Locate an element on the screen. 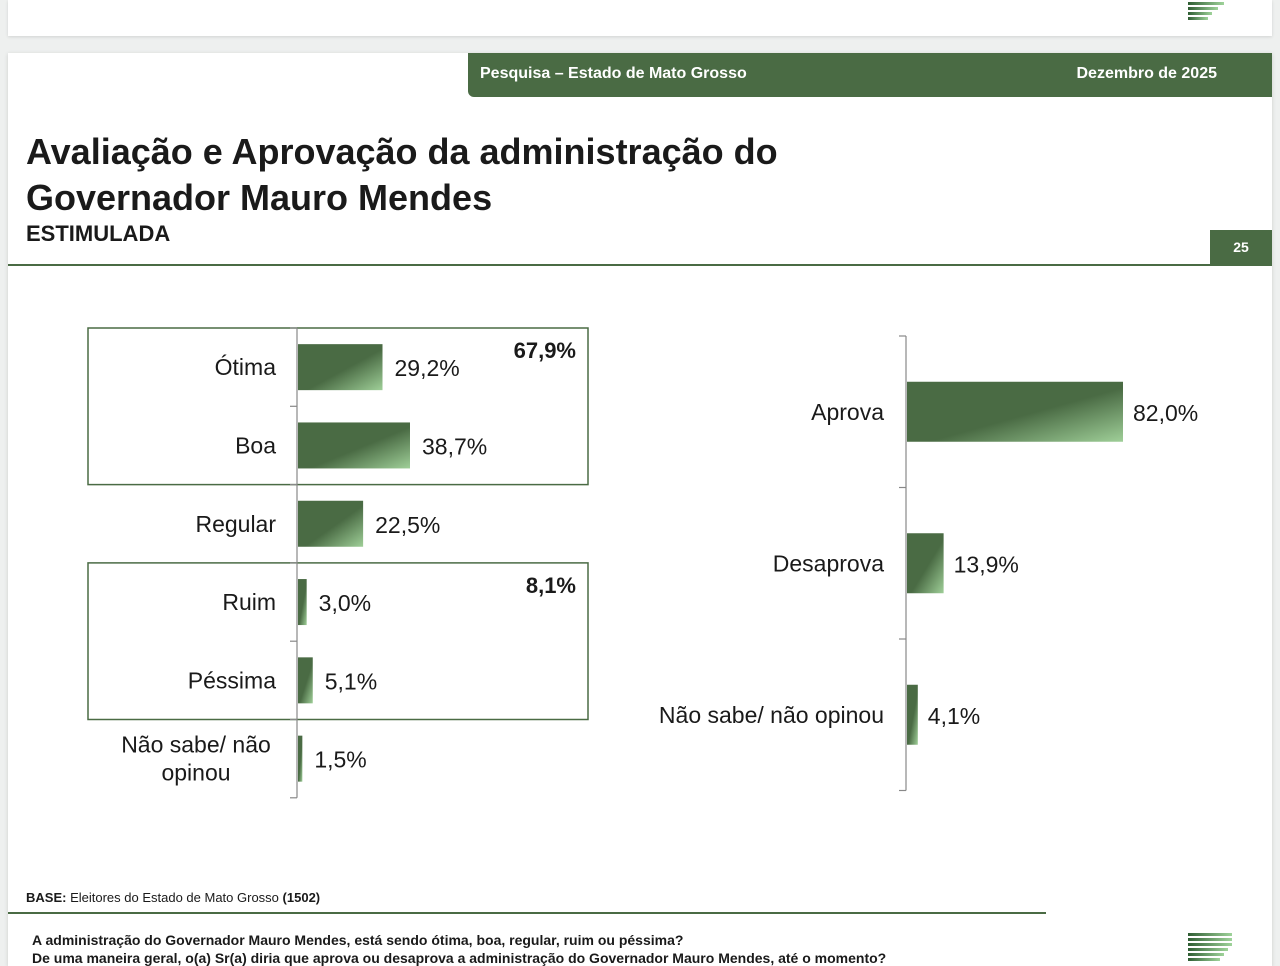 This screenshot has width=1280, height=966. bar-otima is located at coordinates (340, 367).